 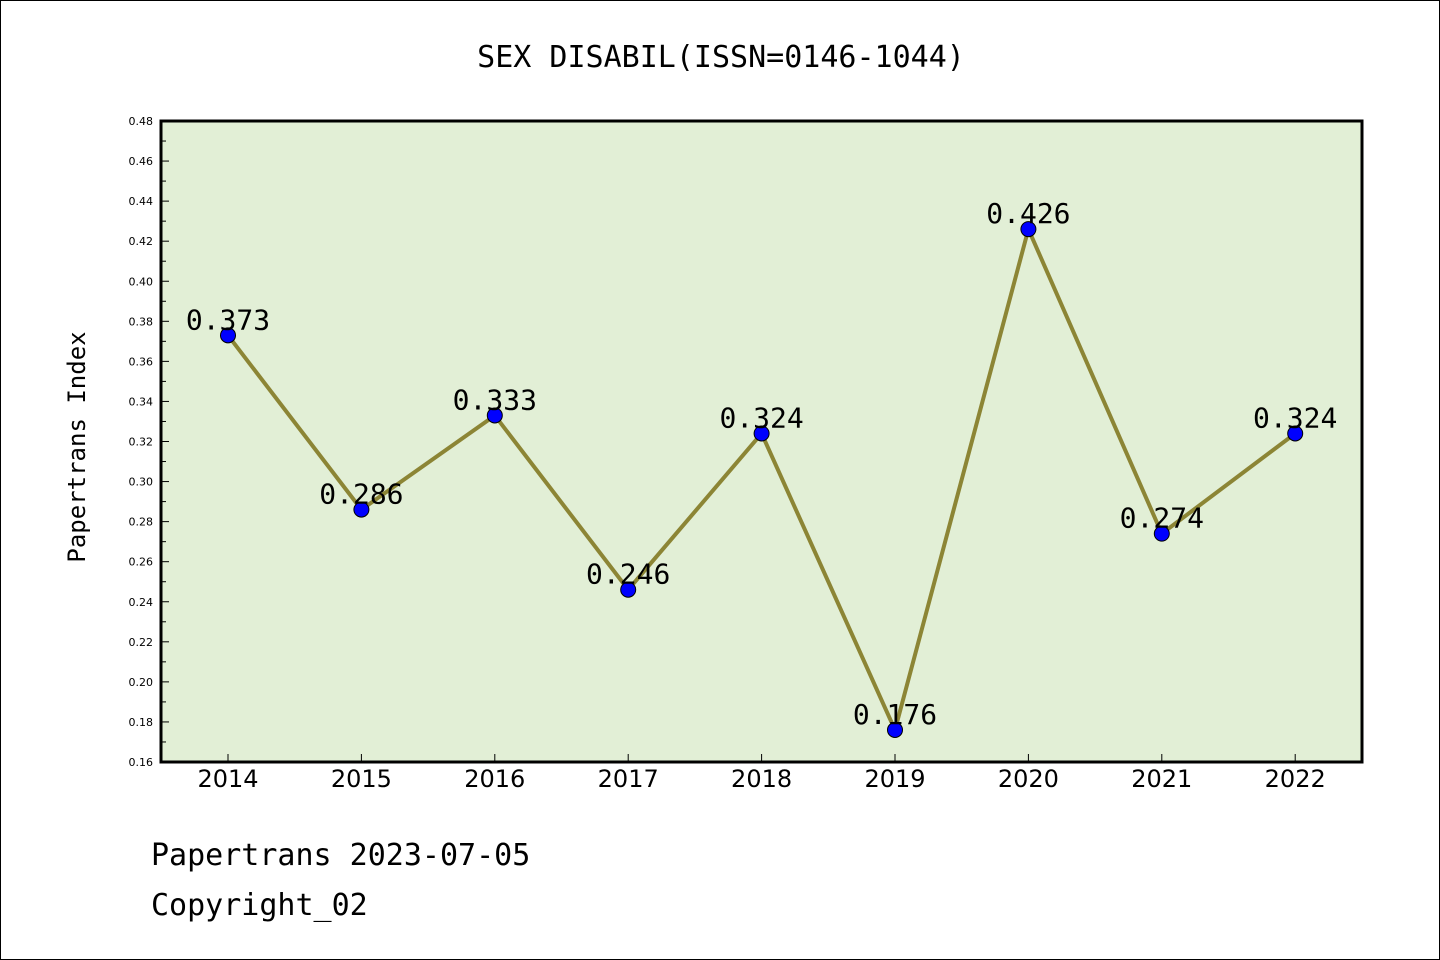 I want to click on data-label: 0.373, so click(x=228, y=319).